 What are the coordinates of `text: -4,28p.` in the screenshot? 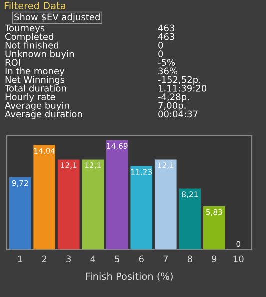 It's located at (173, 98).